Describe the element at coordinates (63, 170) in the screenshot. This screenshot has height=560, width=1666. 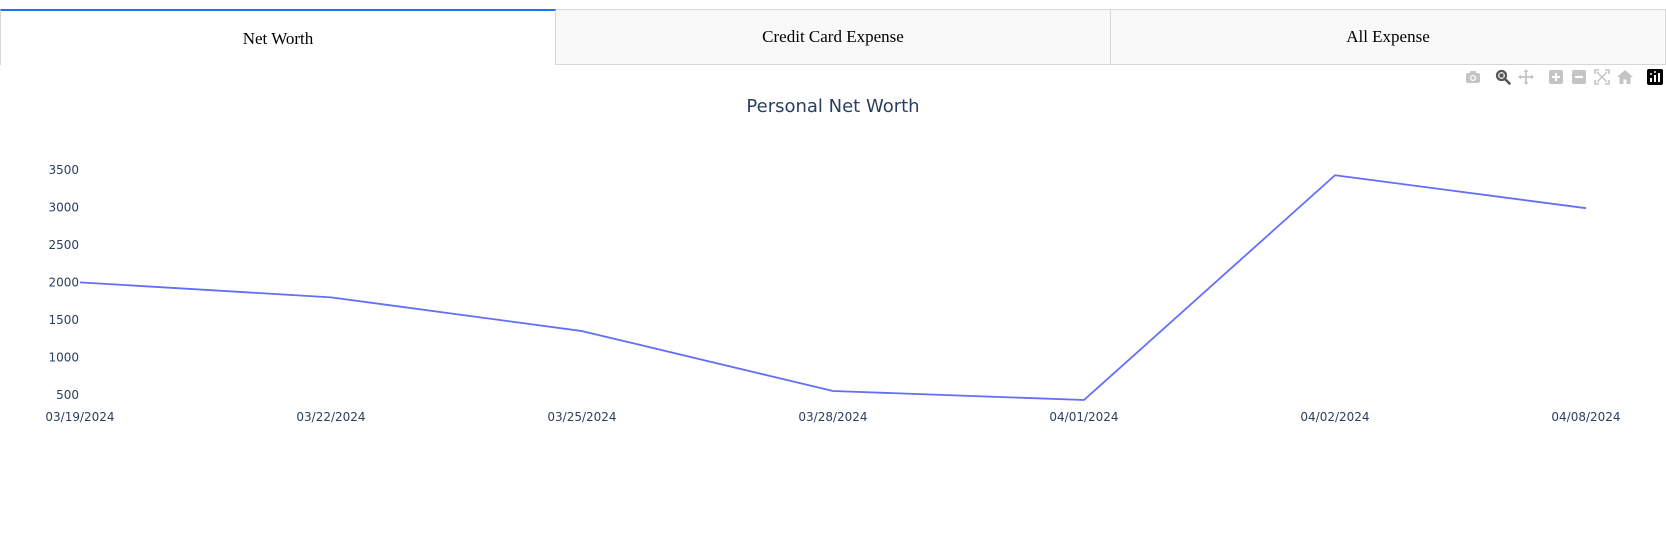
I see `y-tick-label: 3500` at that location.